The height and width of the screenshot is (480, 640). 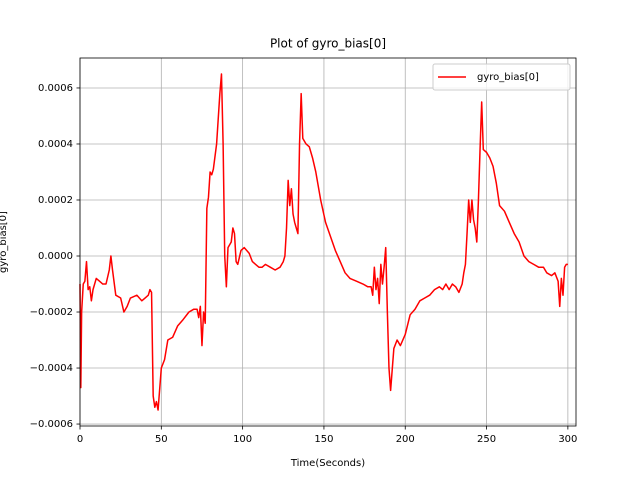 What do you see at coordinates (405, 439) in the screenshot?
I see `x-tick-label: 200` at bounding box center [405, 439].